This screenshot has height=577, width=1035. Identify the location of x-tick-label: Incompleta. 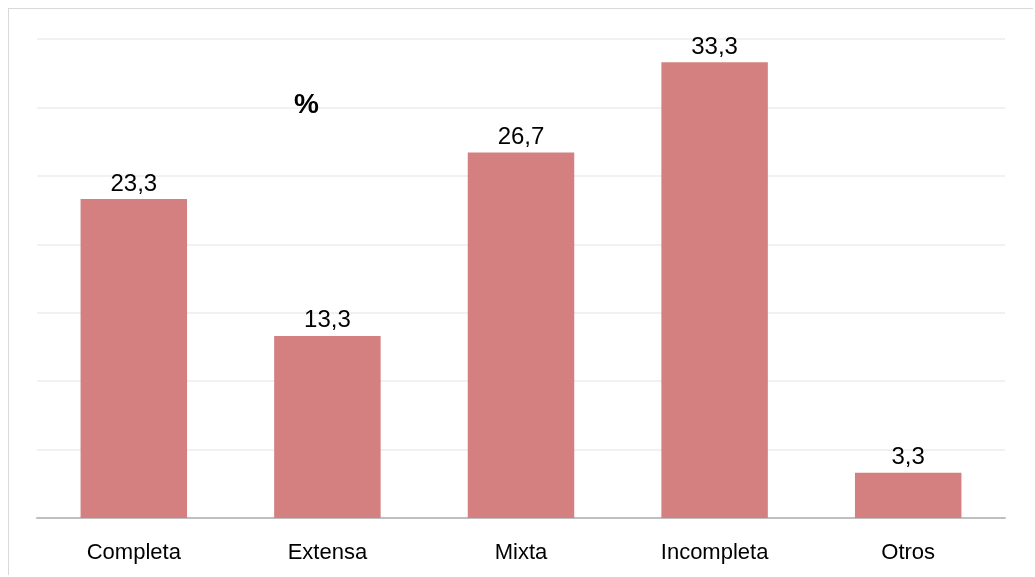
(715, 551).